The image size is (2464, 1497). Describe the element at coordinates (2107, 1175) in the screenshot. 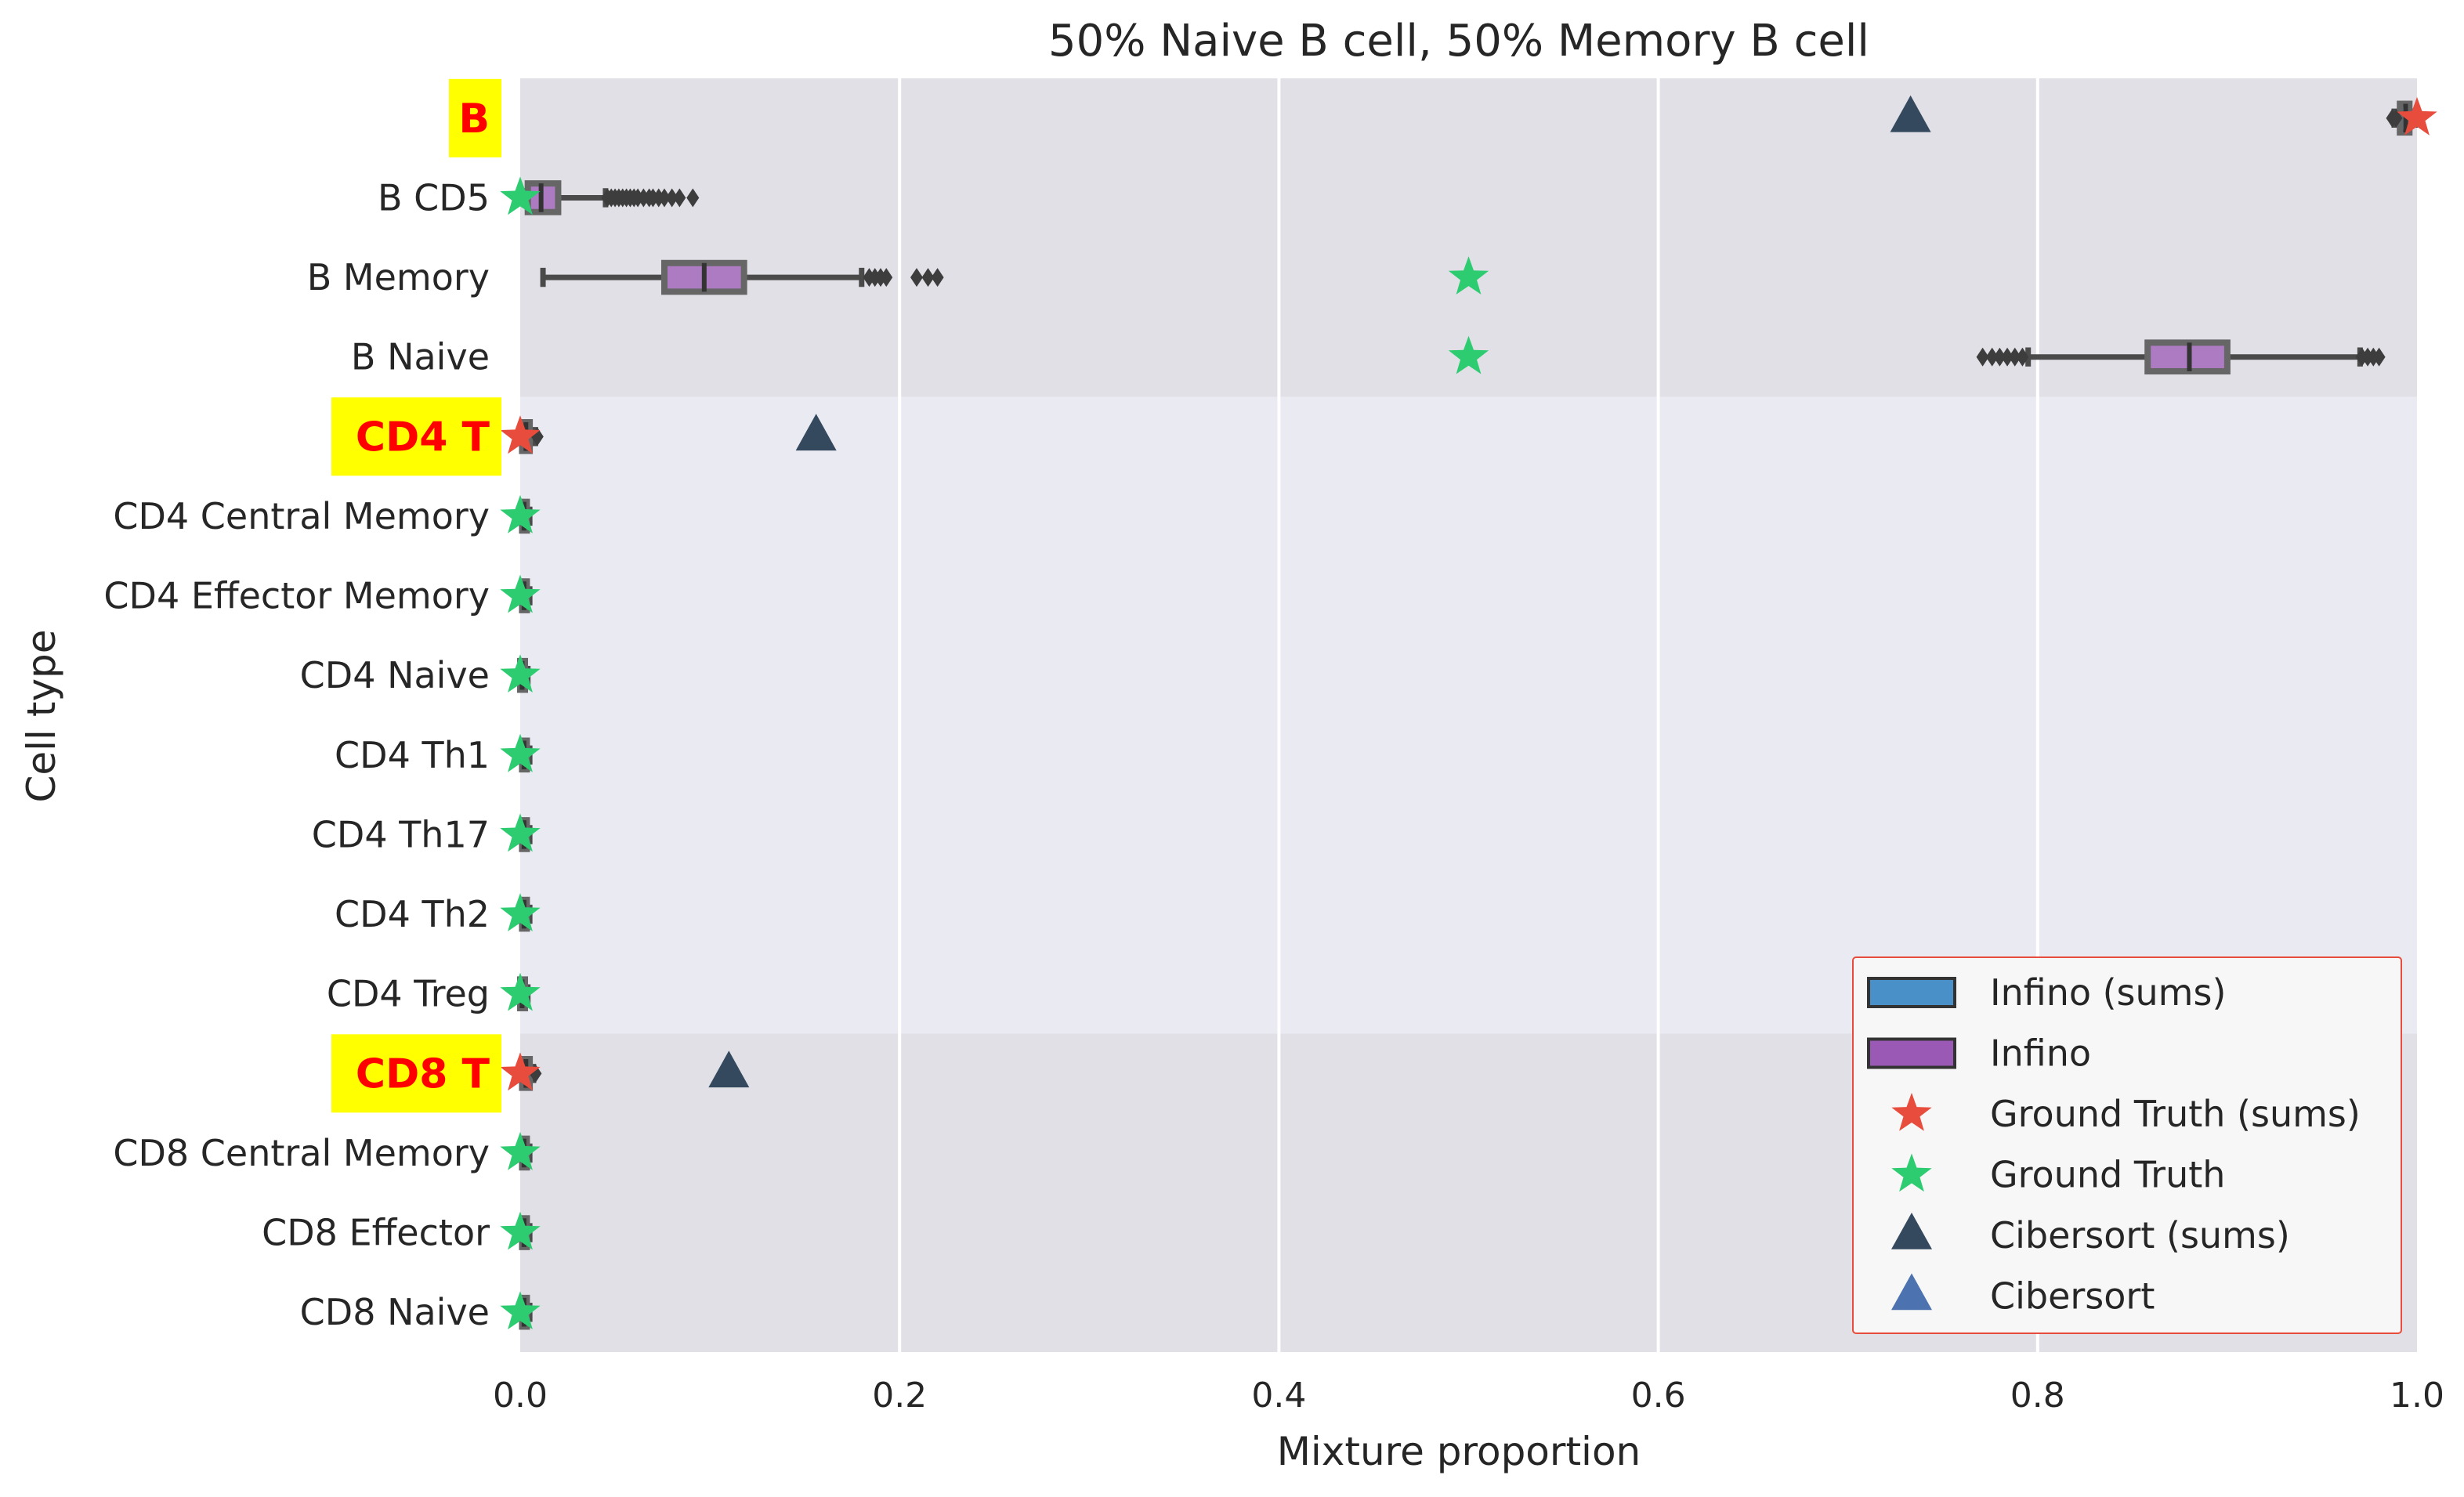

I see `legend-label-ground-truth: Ground Truth` at that location.